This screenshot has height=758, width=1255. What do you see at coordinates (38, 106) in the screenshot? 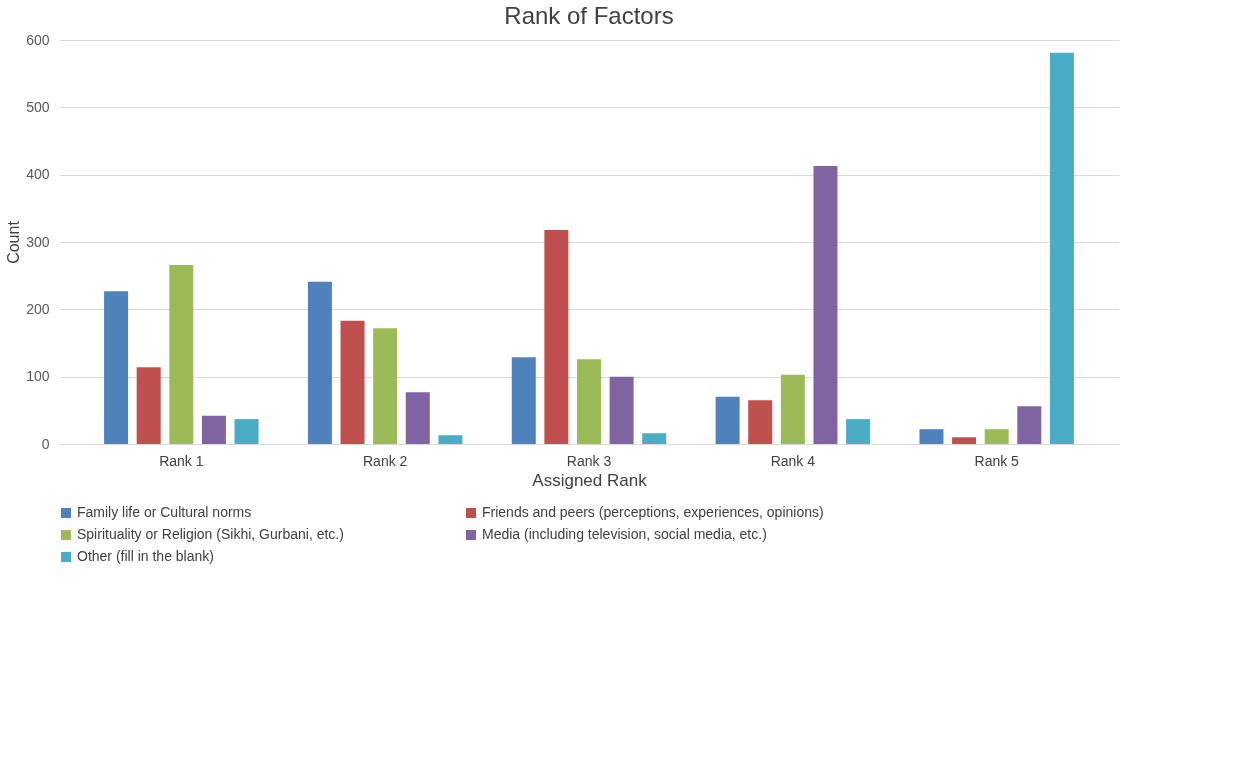
I see `y-tick-label: 500` at bounding box center [38, 106].